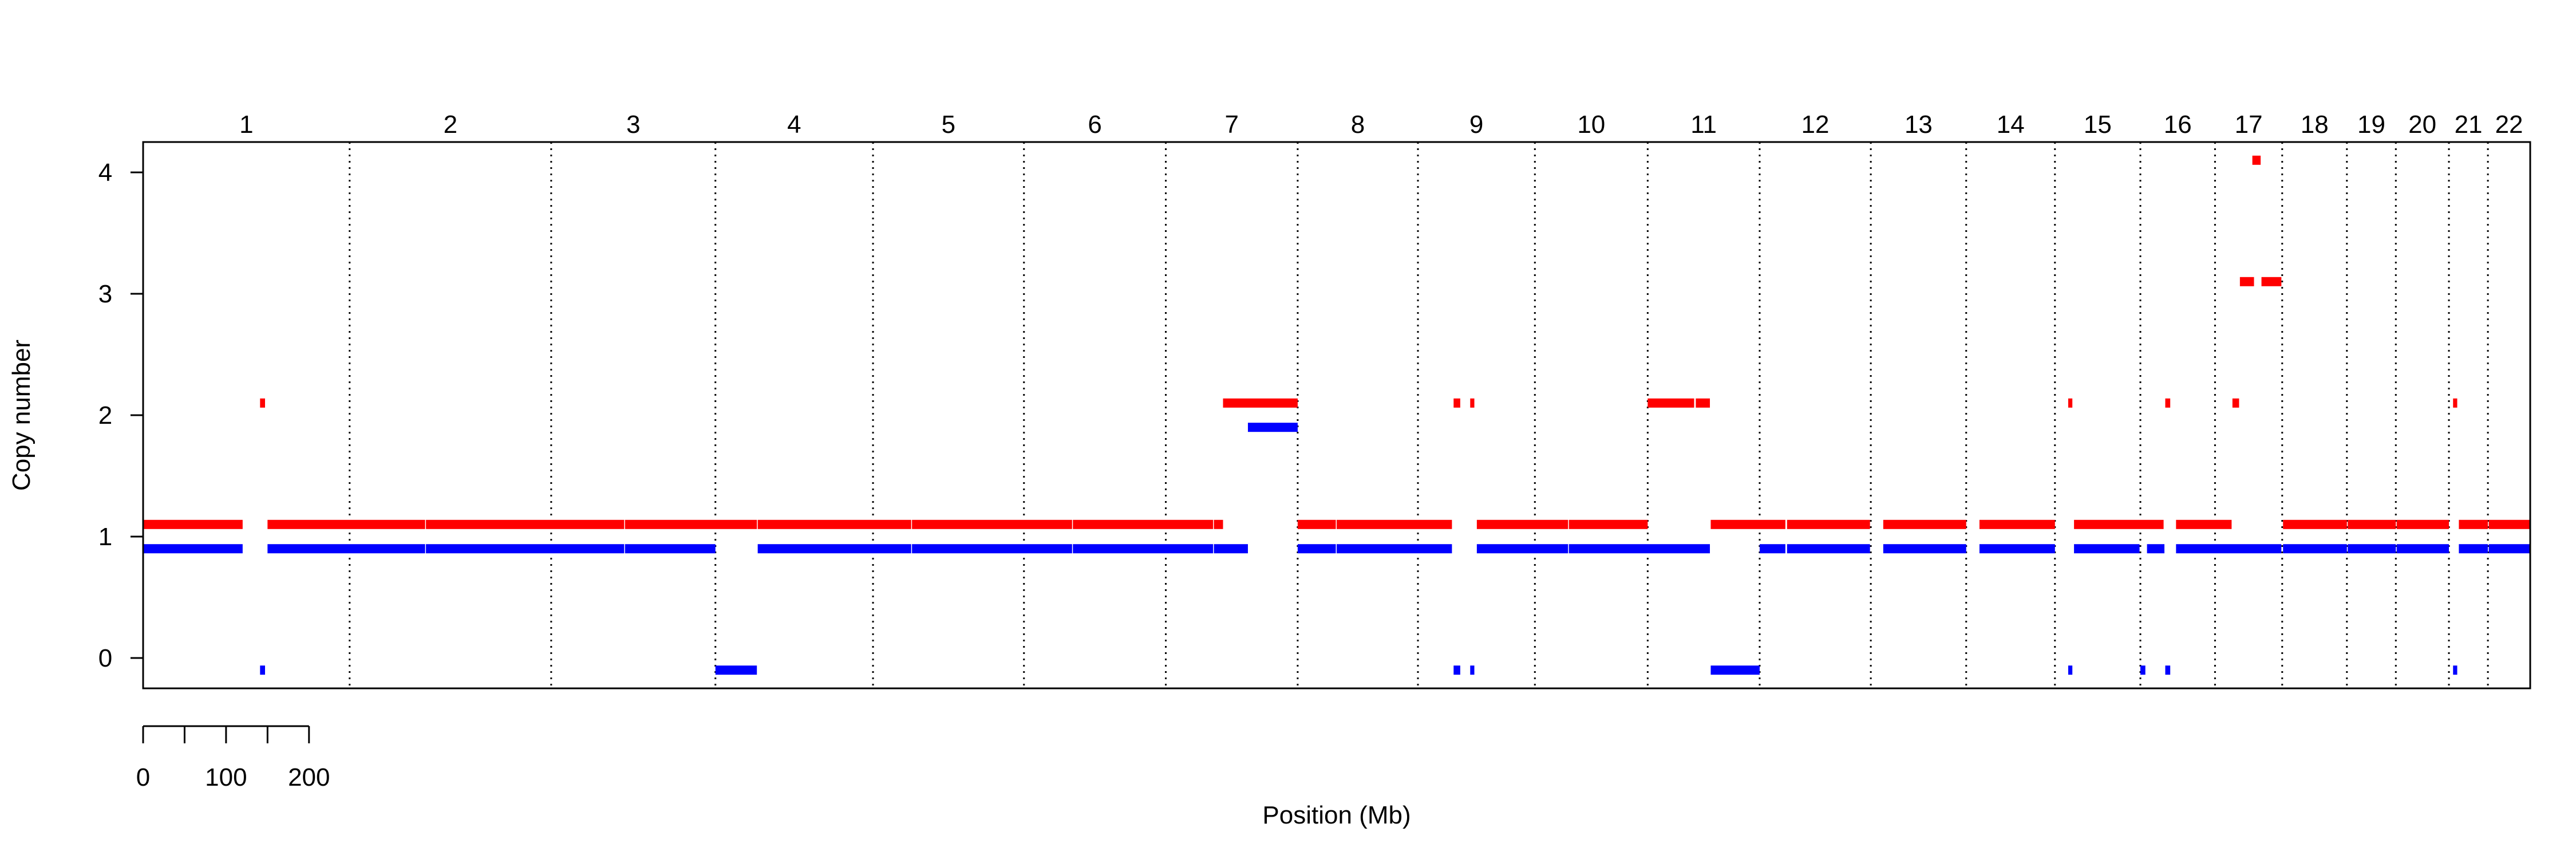 The image size is (2576, 859). Describe the element at coordinates (2315, 125) in the screenshot. I see `chromosome-label: 18` at that location.